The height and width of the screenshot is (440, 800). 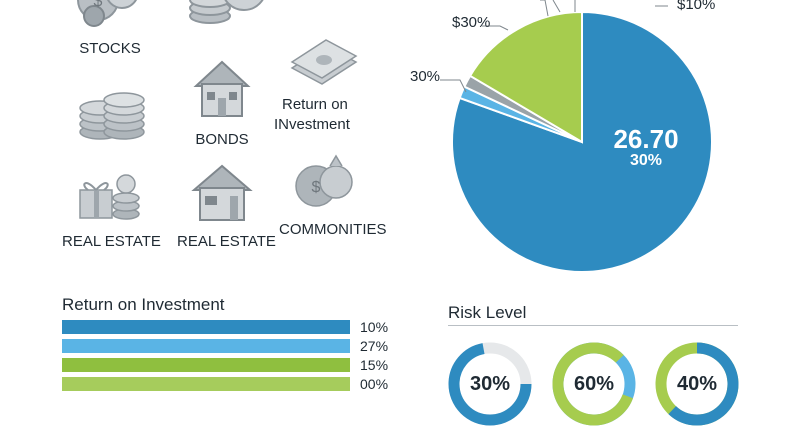 I want to click on real-estate-label-1: REAL ESTATE, so click(x=111, y=241).